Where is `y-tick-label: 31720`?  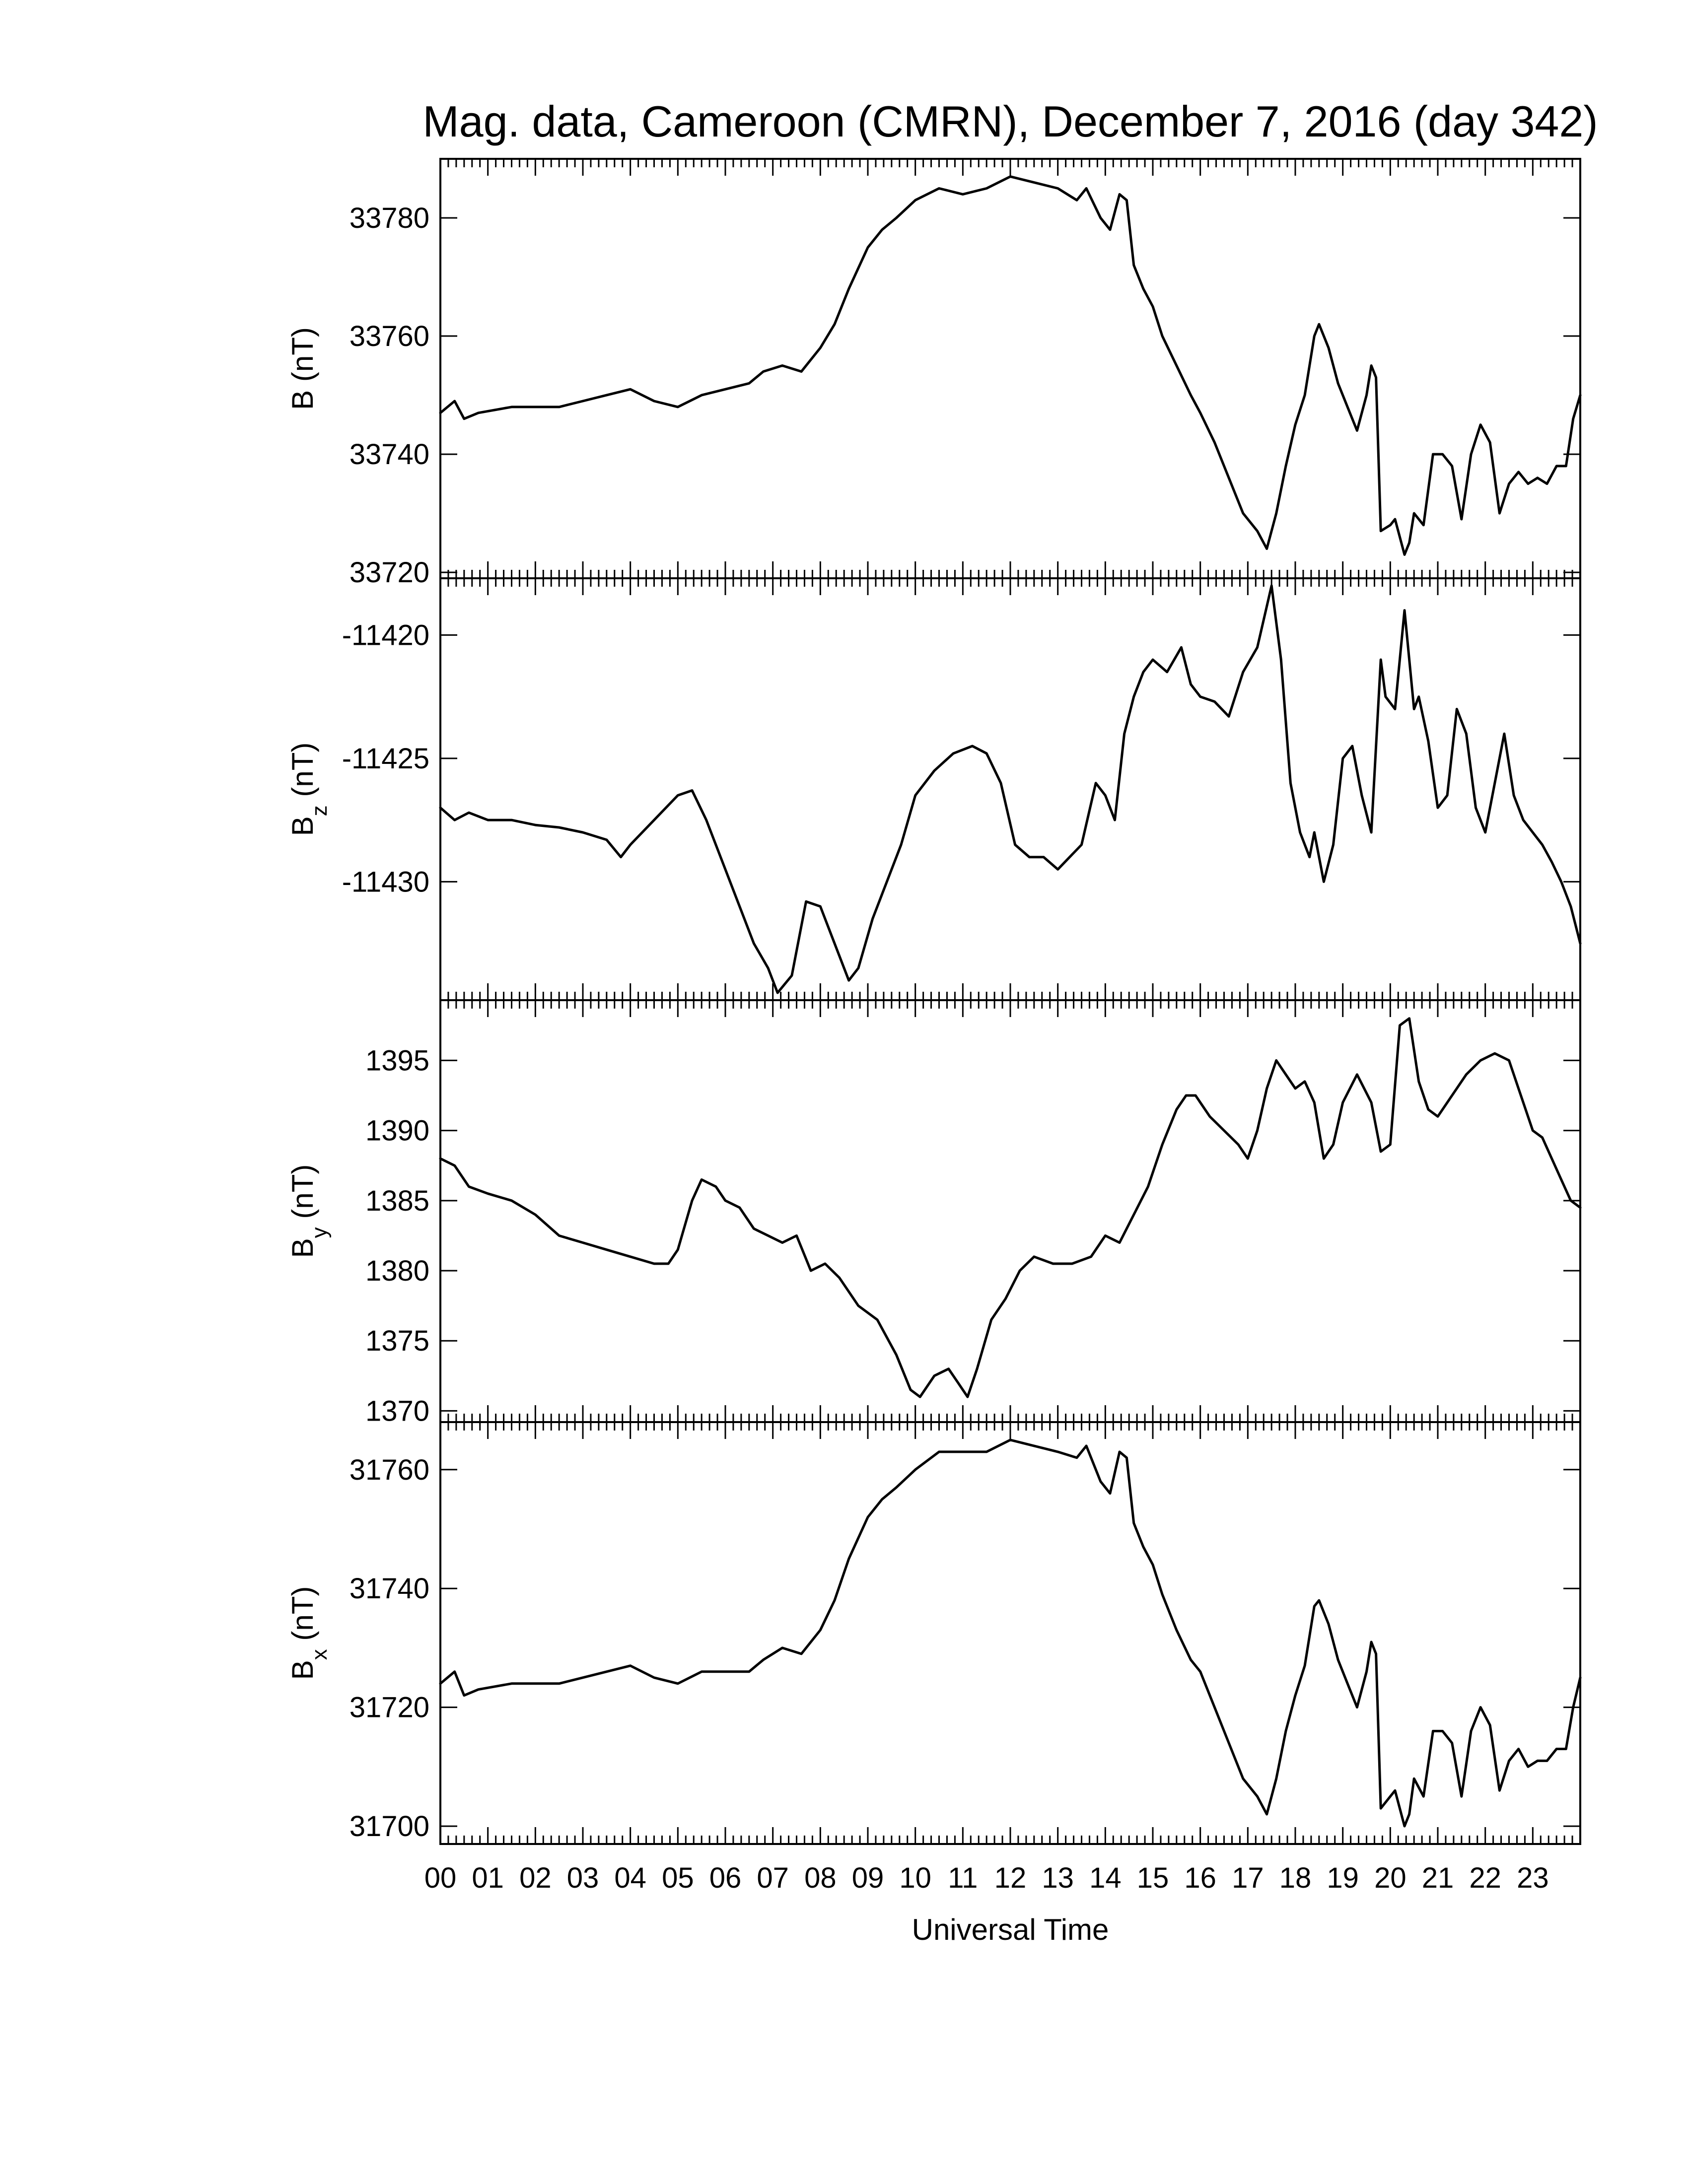 y-tick-label: 31720 is located at coordinates (389, 1708).